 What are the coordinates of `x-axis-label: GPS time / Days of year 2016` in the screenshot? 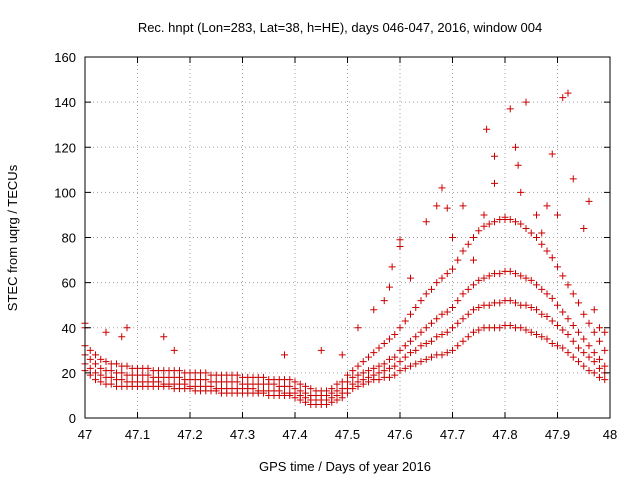 It's located at (345, 466).